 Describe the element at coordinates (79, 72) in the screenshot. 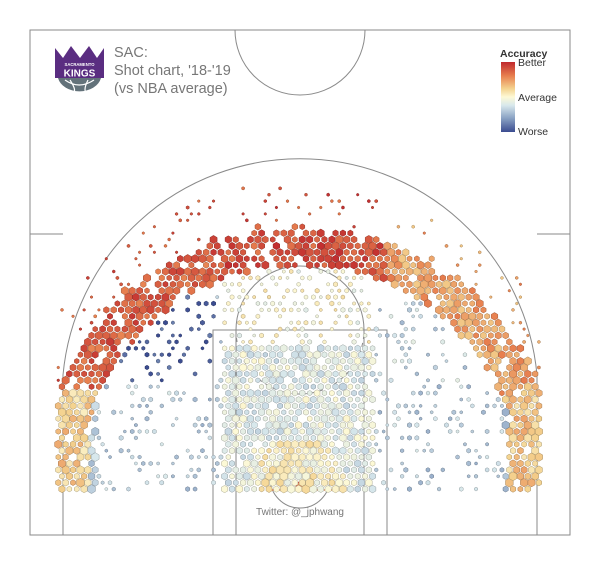

I see `logo-main-banner` at that location.